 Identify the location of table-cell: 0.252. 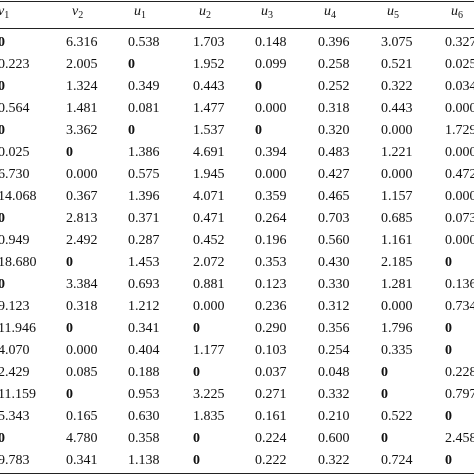
(334, 86).